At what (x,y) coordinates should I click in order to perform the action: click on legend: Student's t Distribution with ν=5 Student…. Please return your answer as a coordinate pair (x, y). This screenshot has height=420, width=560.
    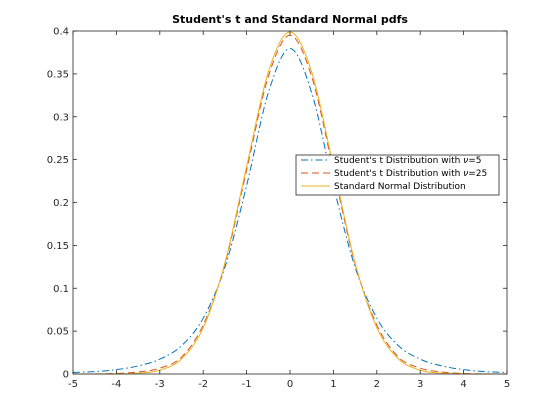
    Looking at the image, I should click on (397, 175).